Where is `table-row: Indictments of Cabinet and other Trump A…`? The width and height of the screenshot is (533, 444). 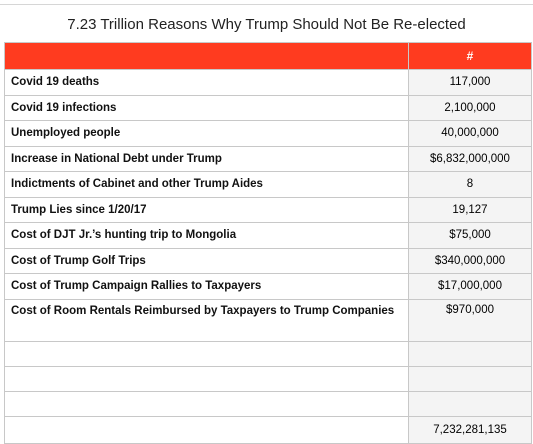 table-row: Indictments of Cabinet and other Trump A… is located at coordinates (268, 184).